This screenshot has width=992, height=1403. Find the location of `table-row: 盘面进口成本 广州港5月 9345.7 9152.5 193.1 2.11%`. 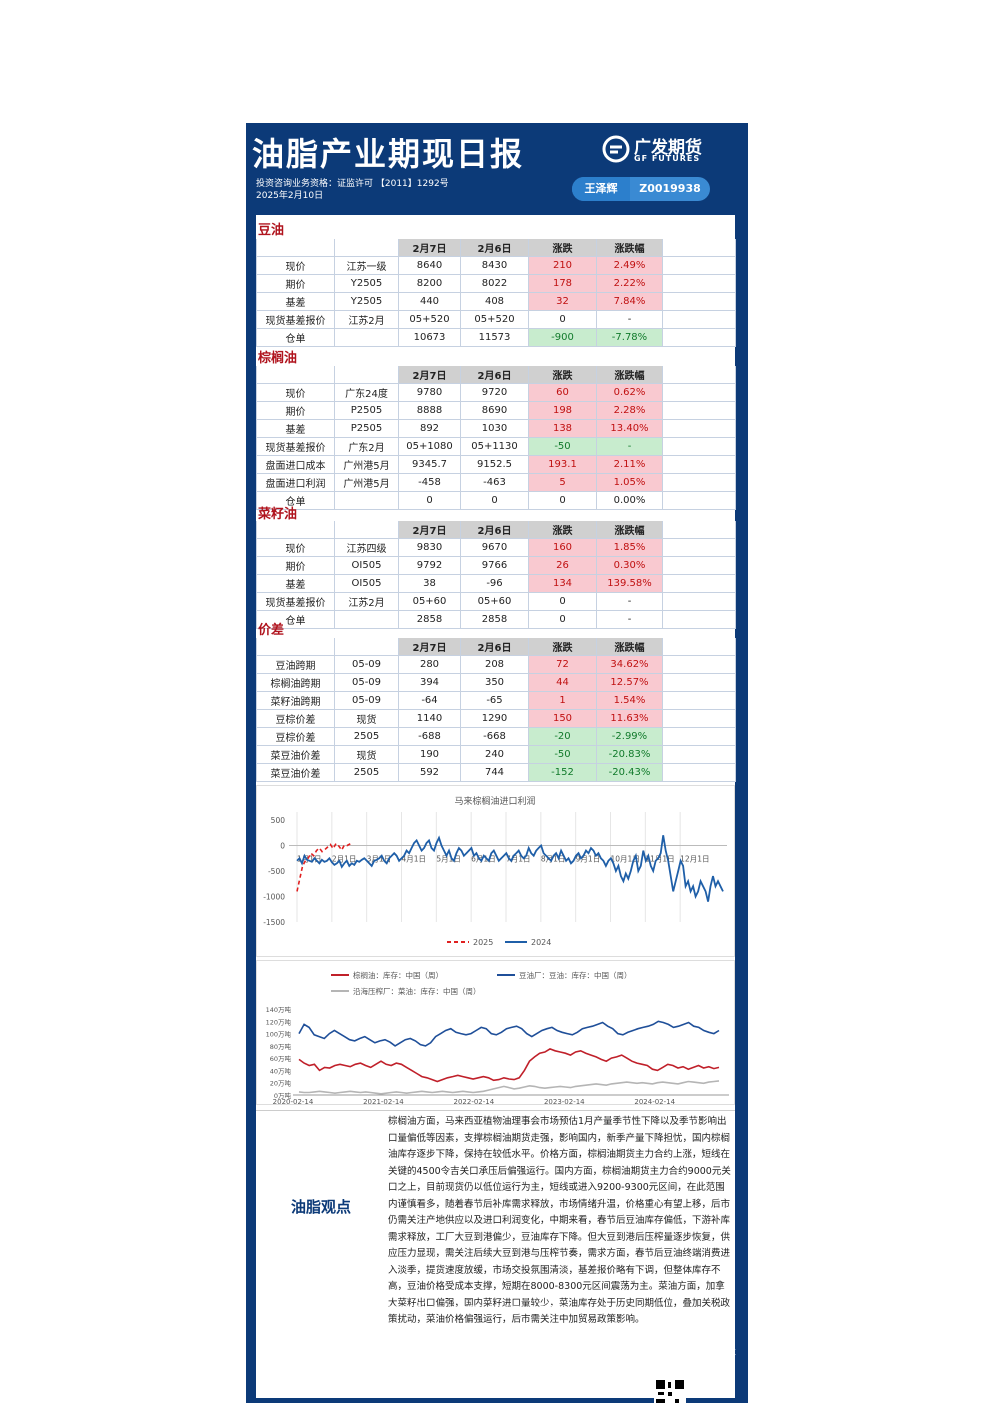

table-row: 盘面进口成本 广州港5月 9345.7 9152.5 193.1 2.11% is located at coordinates (496, 464).